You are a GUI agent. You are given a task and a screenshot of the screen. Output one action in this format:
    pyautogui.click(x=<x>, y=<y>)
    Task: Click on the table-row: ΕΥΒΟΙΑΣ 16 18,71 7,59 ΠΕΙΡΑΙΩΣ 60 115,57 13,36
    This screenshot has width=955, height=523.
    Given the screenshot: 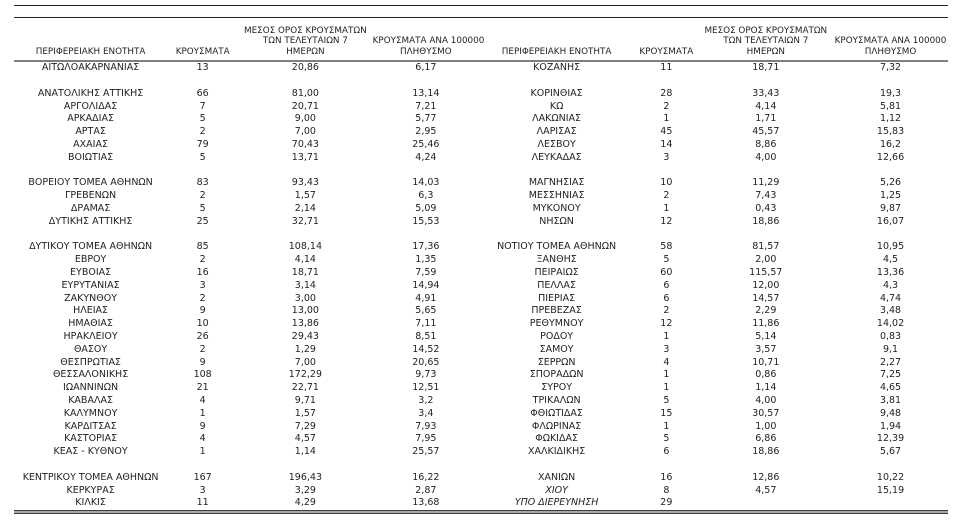 What is the action you would take?
    pyautogui.click(x=481, y=273)
    